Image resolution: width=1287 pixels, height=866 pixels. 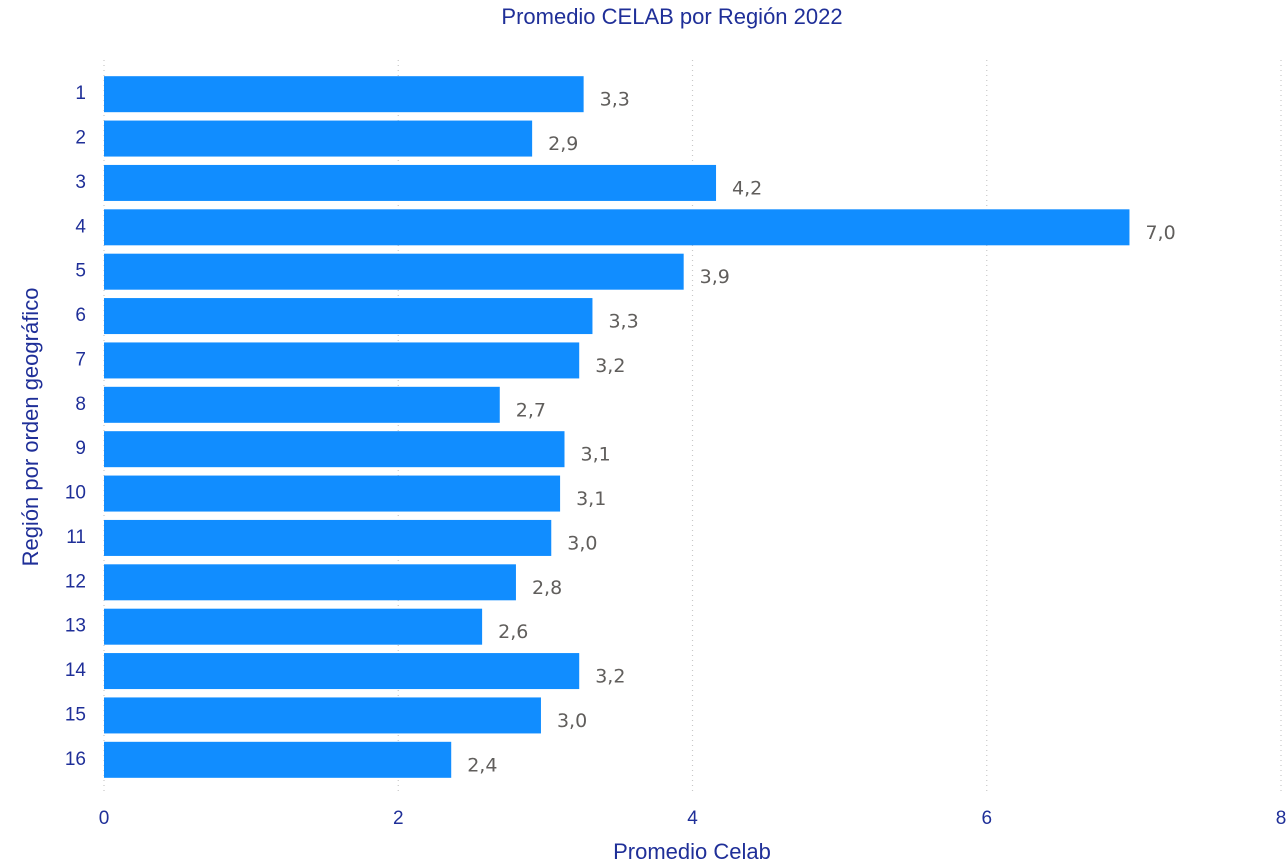 What do you see at coordinates (692, 818) in the screenshot?
I see `x-tick-label: 4` at bounding box center [692, 818].